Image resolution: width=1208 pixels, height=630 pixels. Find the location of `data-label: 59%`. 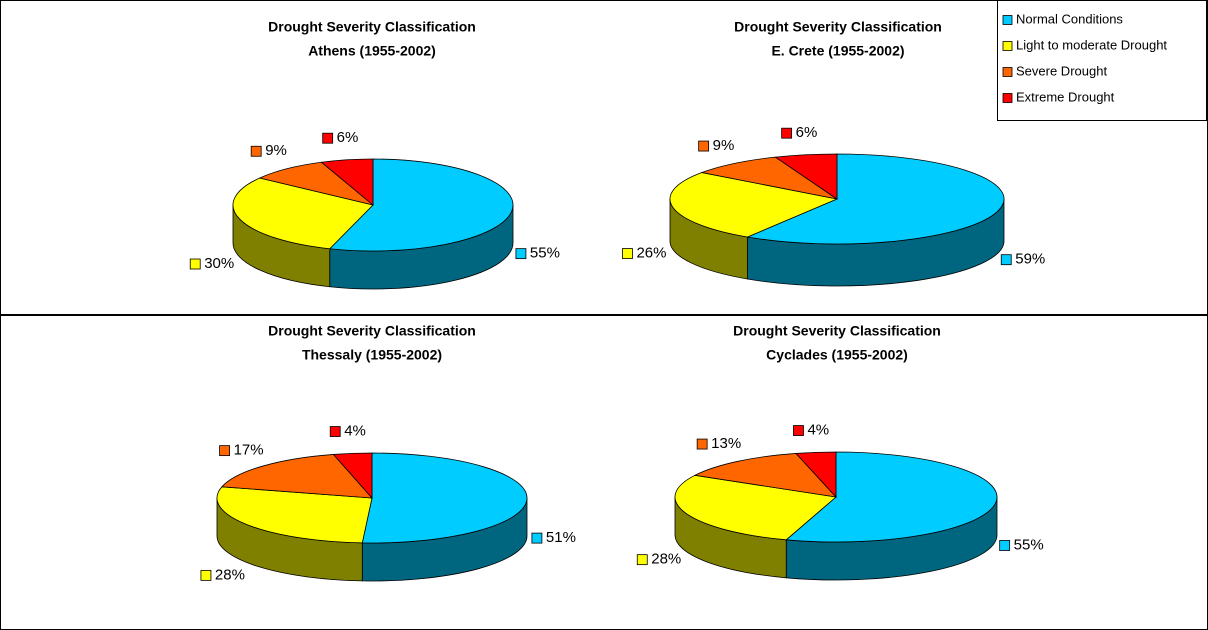

data-label: 59% is located at coordinates (1030, 259).